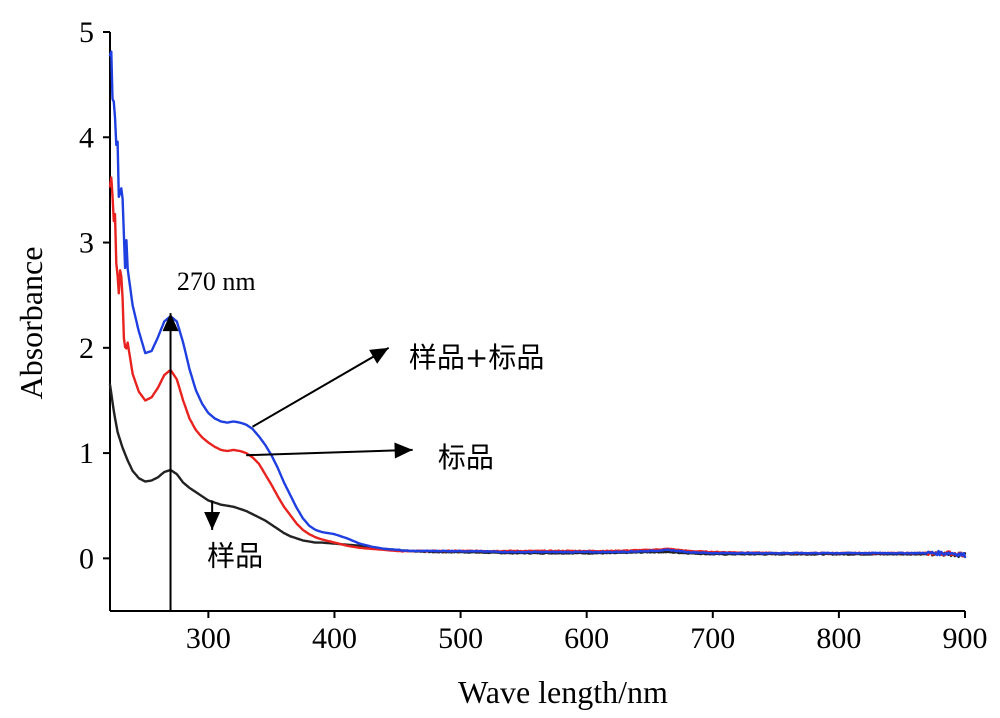  I want to click on x-tick-label: 600, so click(586, 638).